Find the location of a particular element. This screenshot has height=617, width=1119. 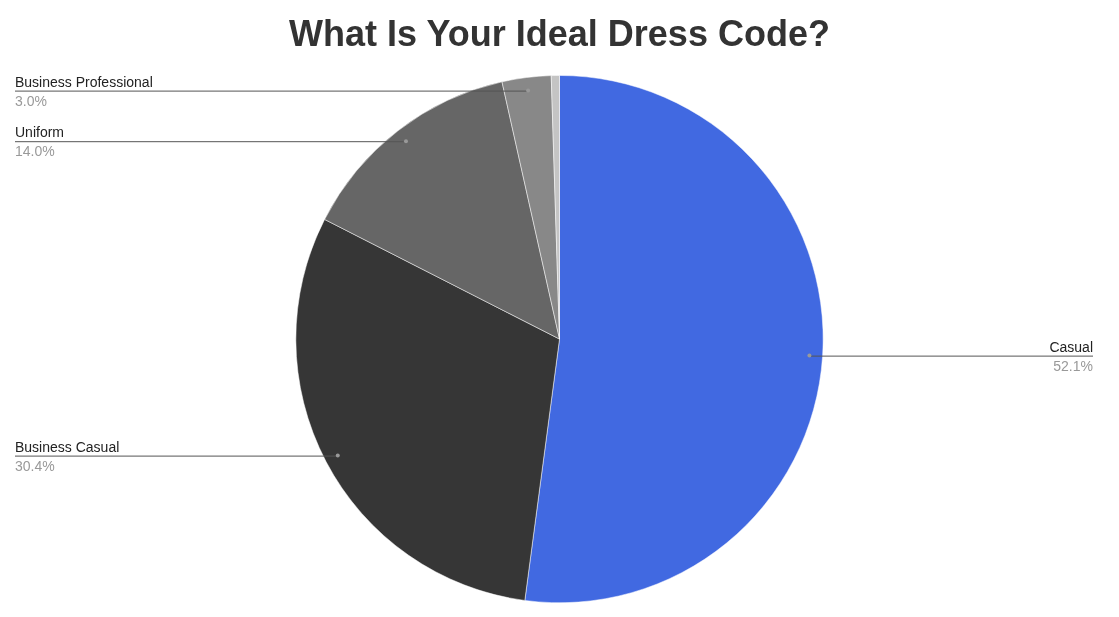

slice-label: Uniform is located at coordinates (40, 132).